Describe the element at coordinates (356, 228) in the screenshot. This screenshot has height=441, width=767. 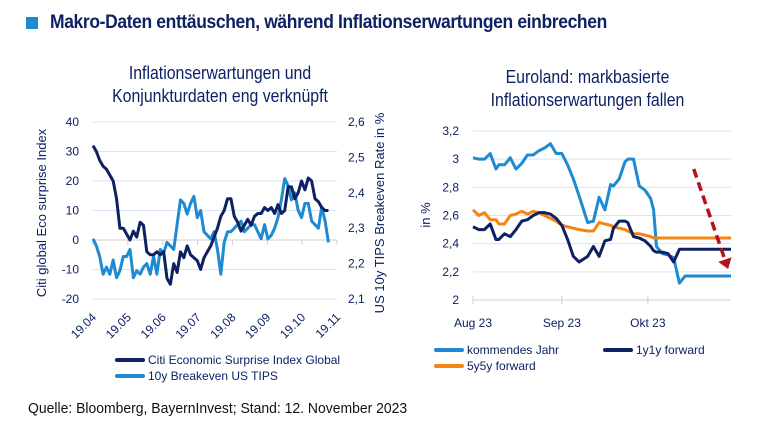
I see `left-y2tick-label: 2,3` at that location.